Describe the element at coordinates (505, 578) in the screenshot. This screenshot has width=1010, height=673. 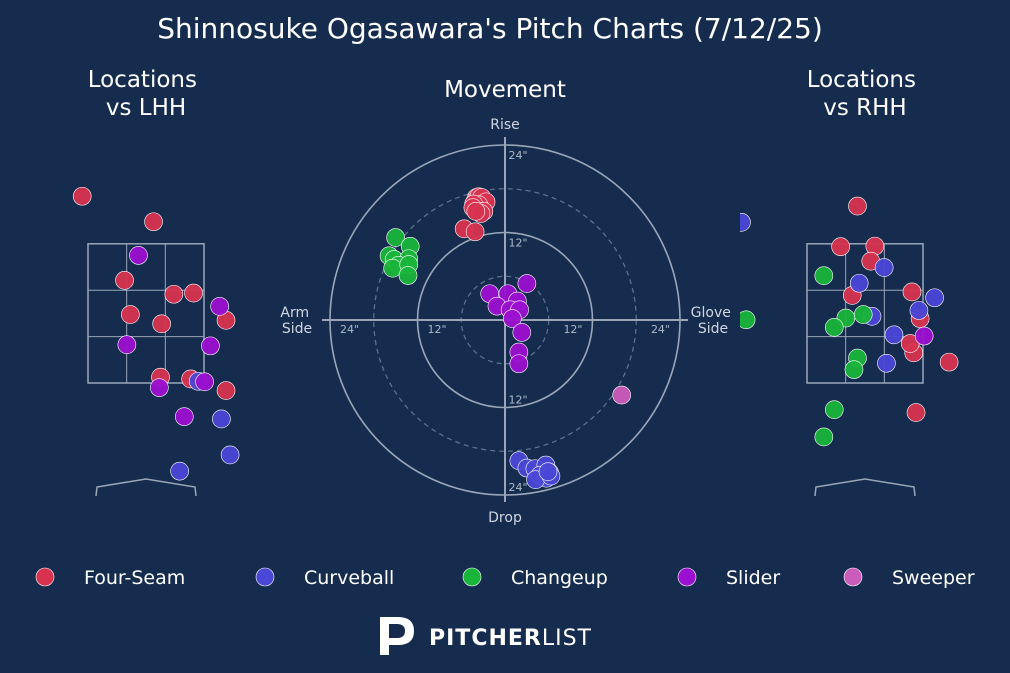
I see `legend: Four-Seam Curveball Changeup Slider Sweeper` at that location.